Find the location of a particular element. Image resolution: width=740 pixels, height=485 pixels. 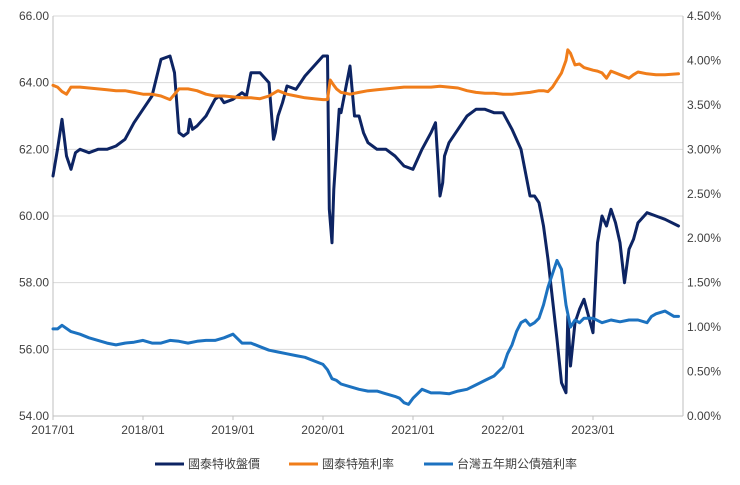

y-right-tick-label: 4.00% is located at coordinates (704, 60).